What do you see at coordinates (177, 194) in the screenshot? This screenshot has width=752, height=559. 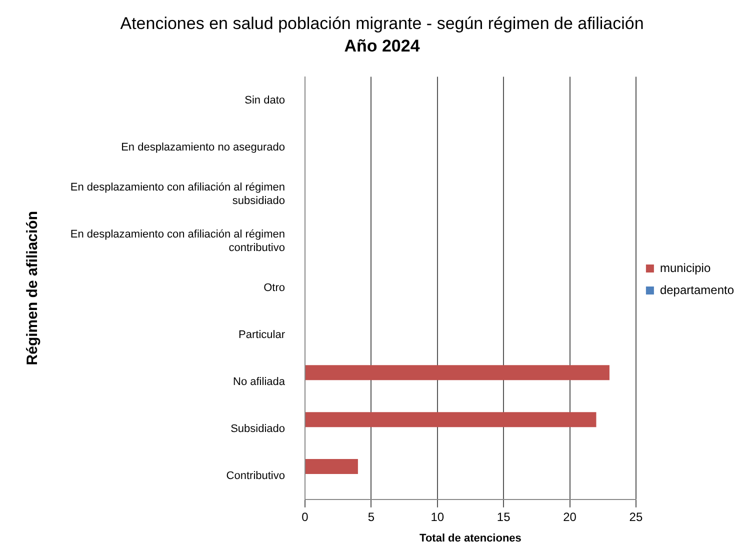 I see `y-tick-label: En desplazamiento con afiliación al régimen subsidiado` at bounding box center [177, 194].